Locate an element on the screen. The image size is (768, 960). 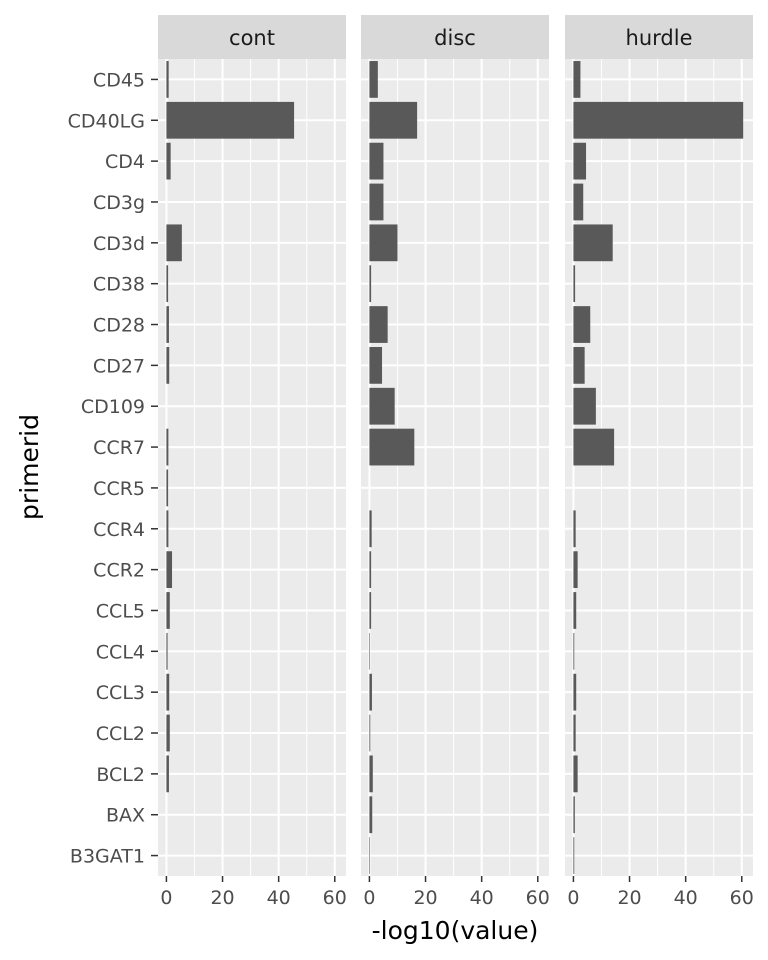
bar-hurdle-CD109 is located at coordinates (584, 406).